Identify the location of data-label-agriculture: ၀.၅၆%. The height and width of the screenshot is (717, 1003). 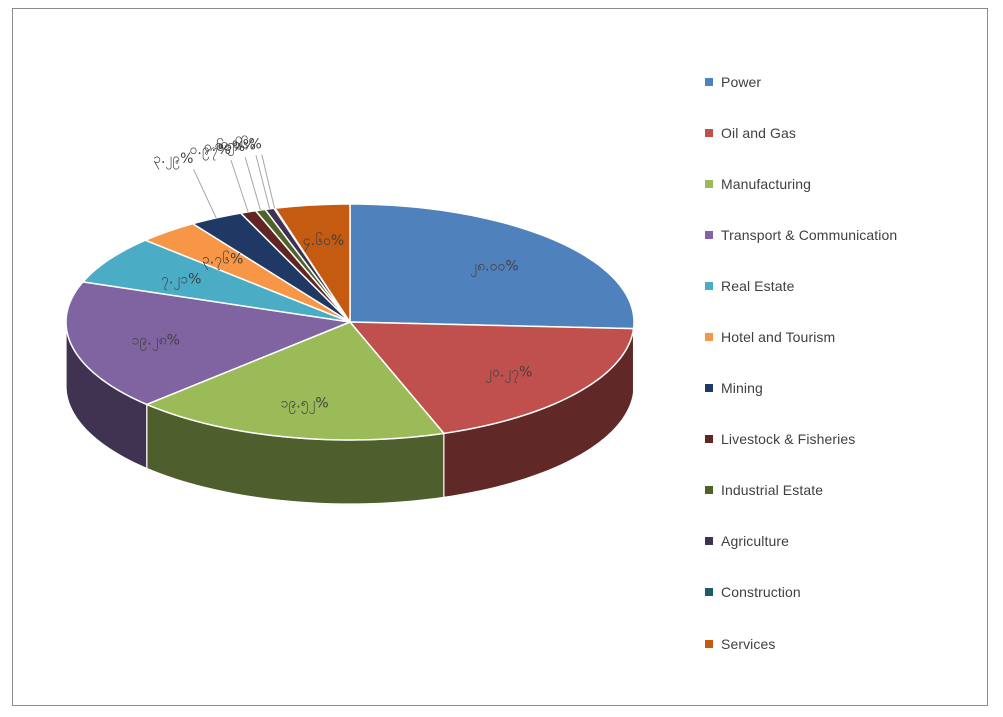
(235, 146).